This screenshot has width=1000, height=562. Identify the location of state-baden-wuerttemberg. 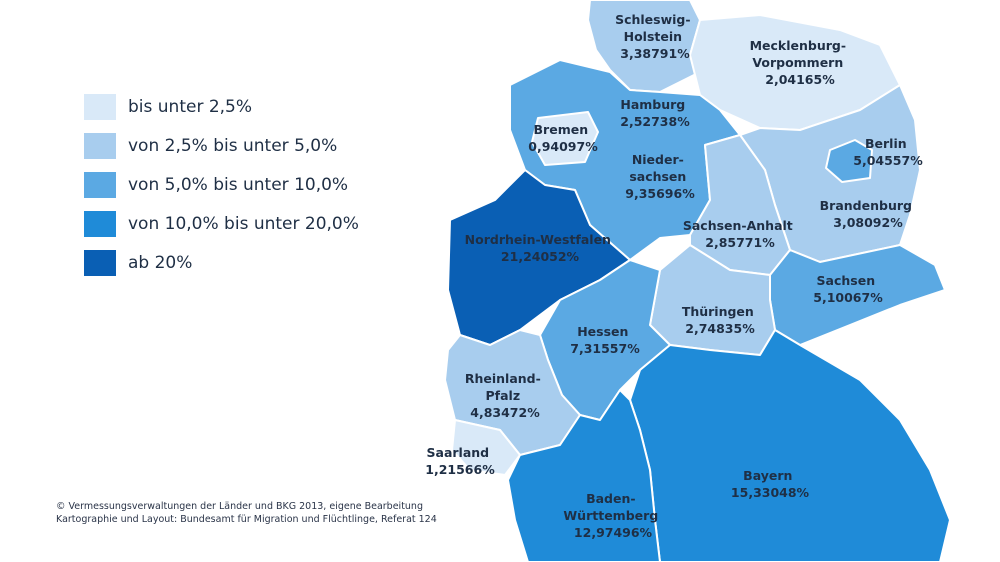
(584, 475).